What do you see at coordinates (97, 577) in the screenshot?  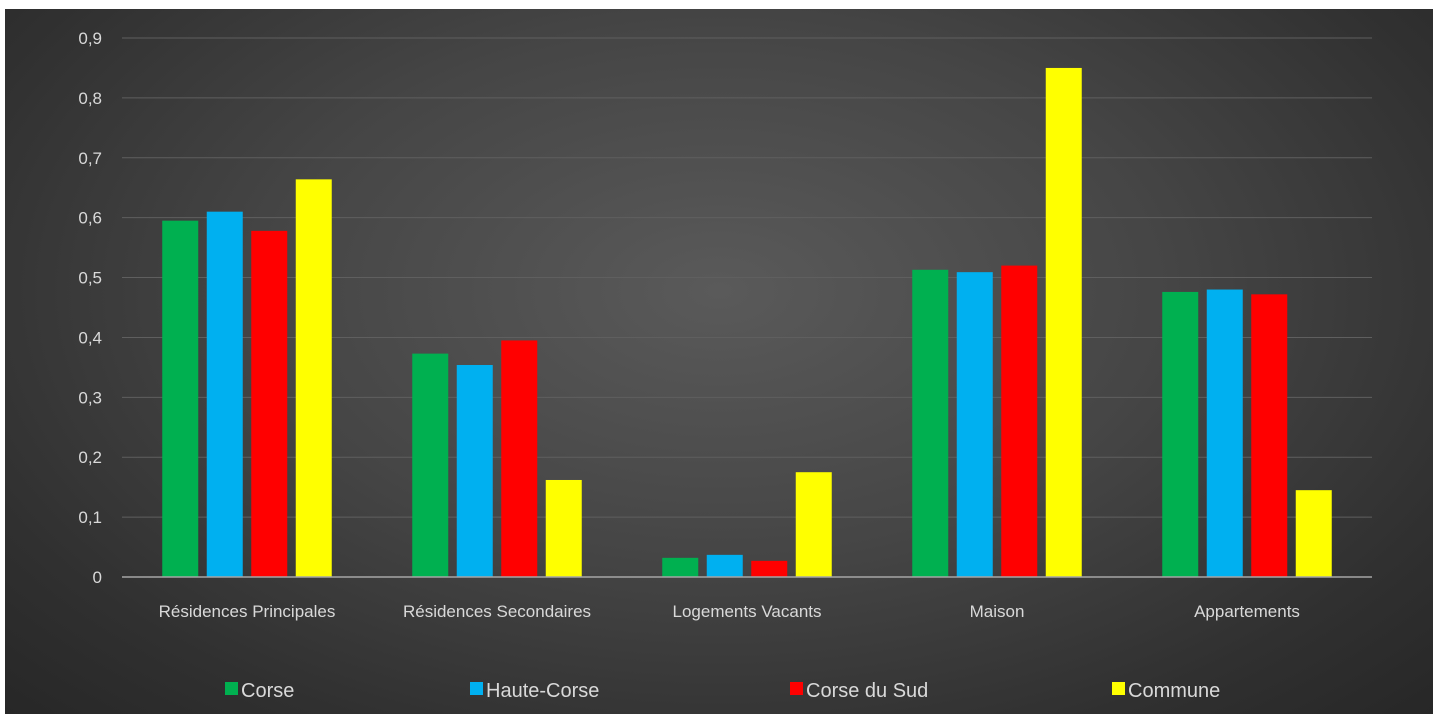 I see `y-tick-label: 0` at bounding box center [97, 577].